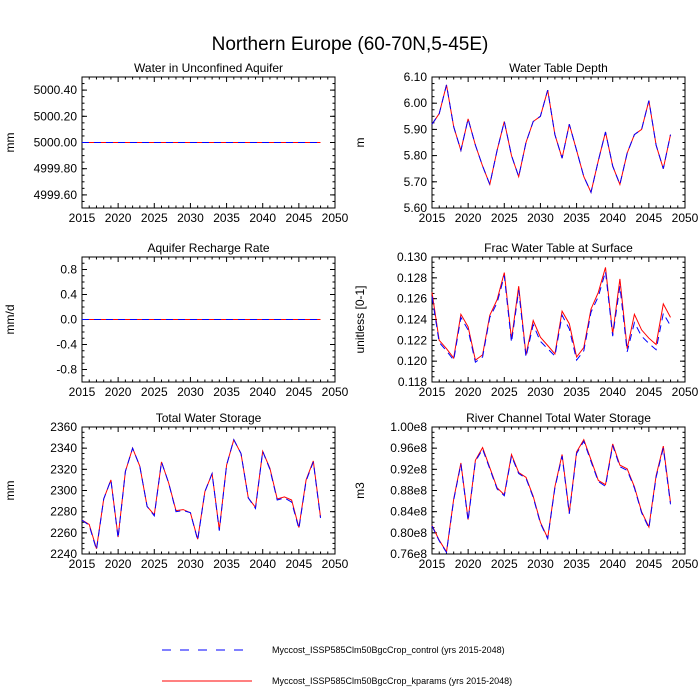 The image size is (700, 700). I want to click on y-tick-label: 0.118, so click(412, 382).